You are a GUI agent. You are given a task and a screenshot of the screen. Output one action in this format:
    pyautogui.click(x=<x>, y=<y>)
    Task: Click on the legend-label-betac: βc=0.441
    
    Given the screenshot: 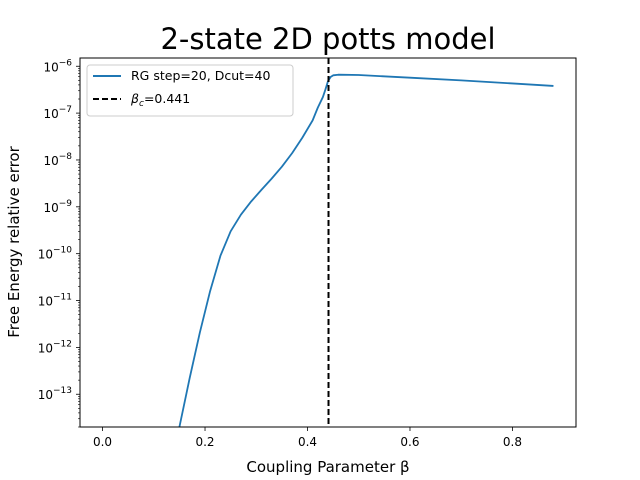 What is the action you would take?
    pyautogui.click(x=160, y=100)
    